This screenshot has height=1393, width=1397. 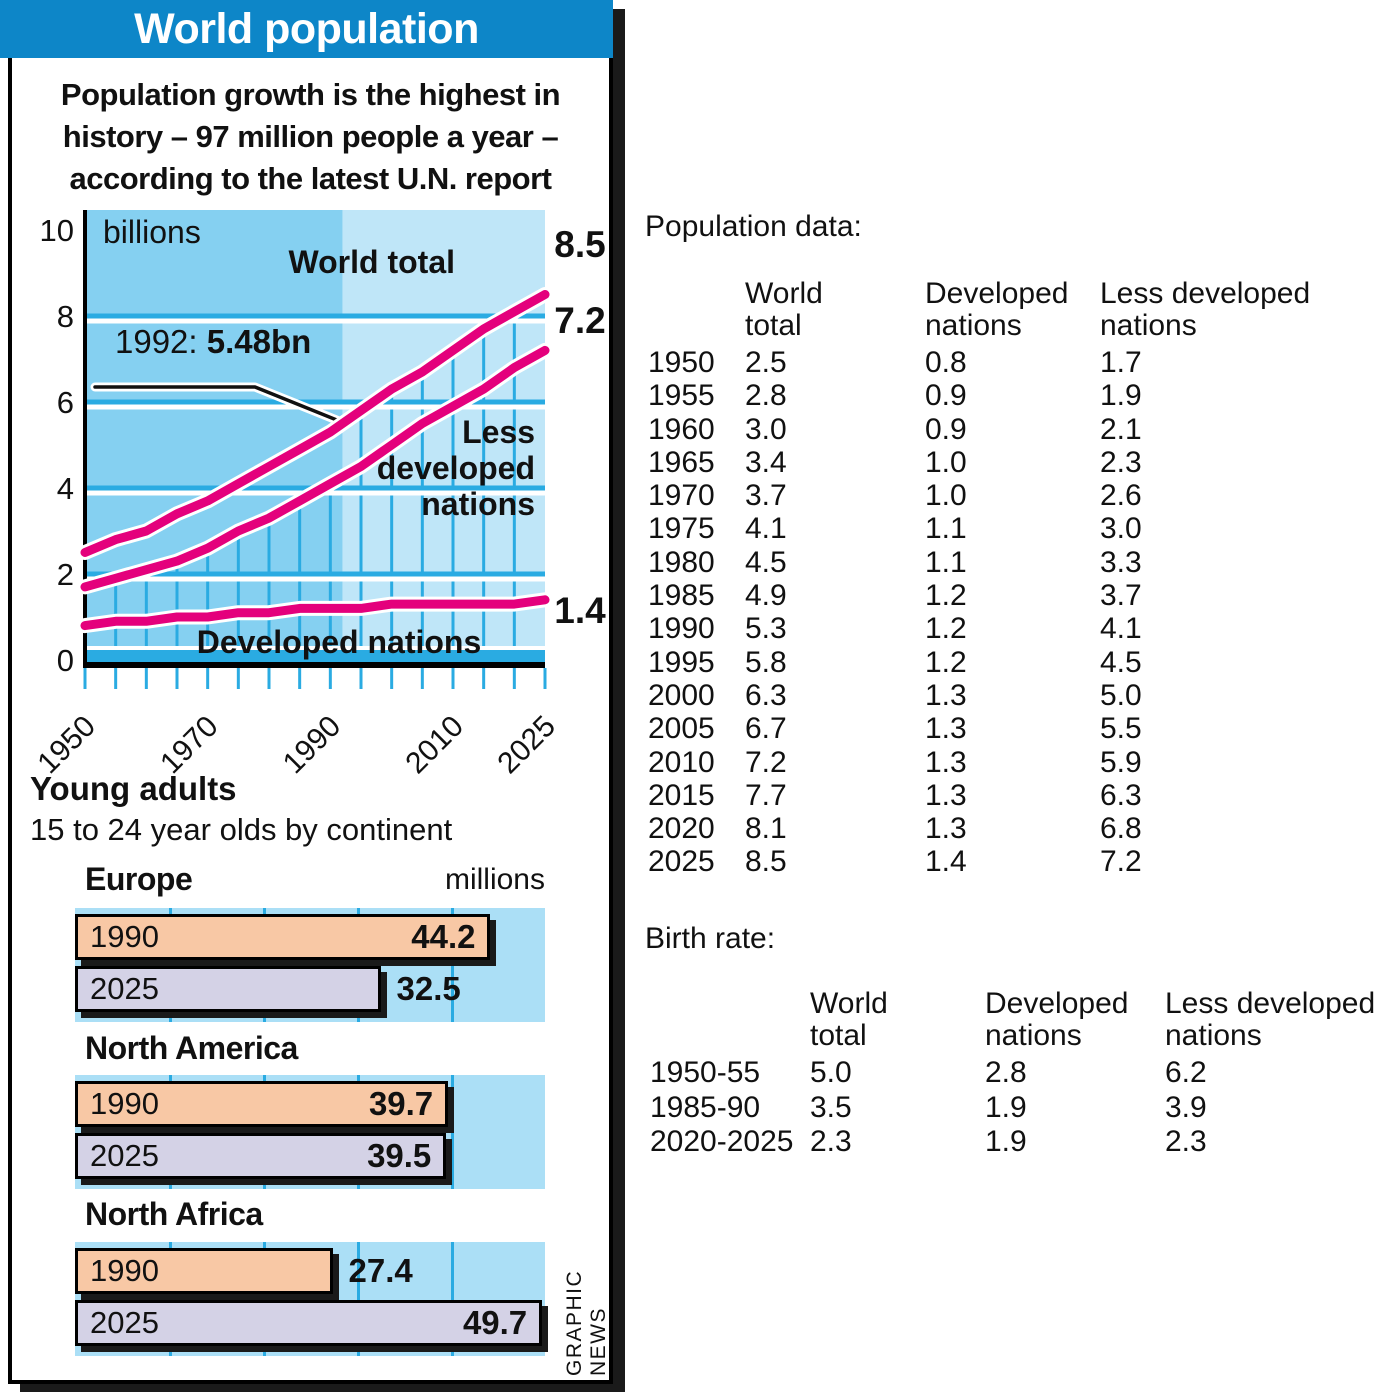 I want to click on bar-year-label: 1990, so click(x=124, y=1270).